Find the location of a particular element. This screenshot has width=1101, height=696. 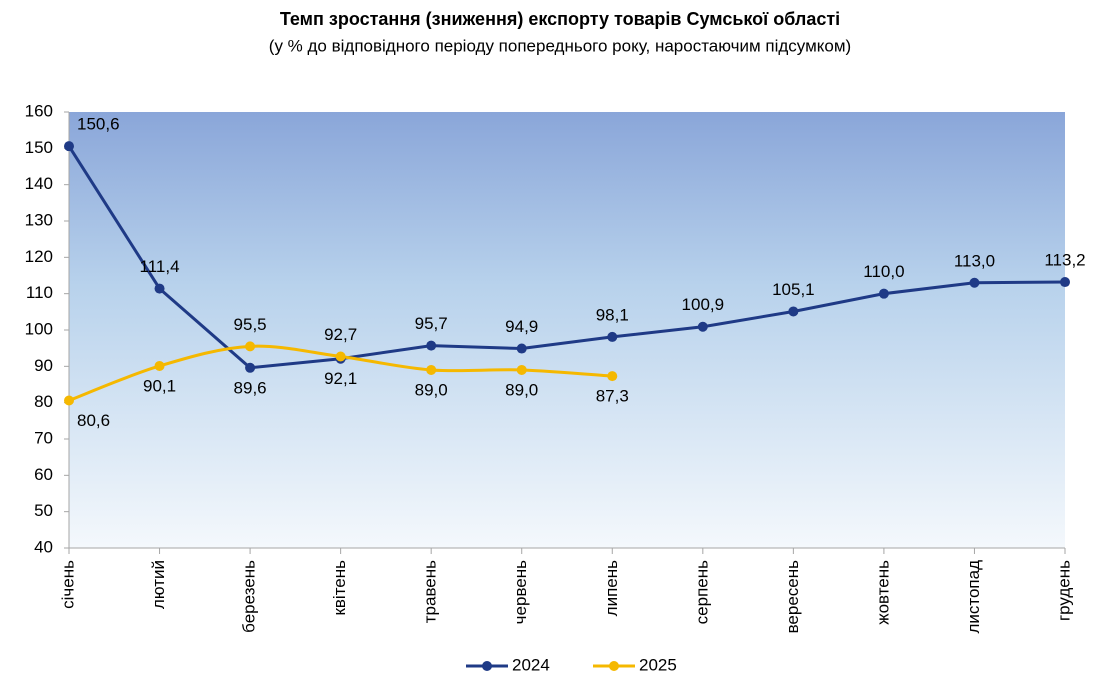

x-tick-label: червень is located at coordinates (520, 592).